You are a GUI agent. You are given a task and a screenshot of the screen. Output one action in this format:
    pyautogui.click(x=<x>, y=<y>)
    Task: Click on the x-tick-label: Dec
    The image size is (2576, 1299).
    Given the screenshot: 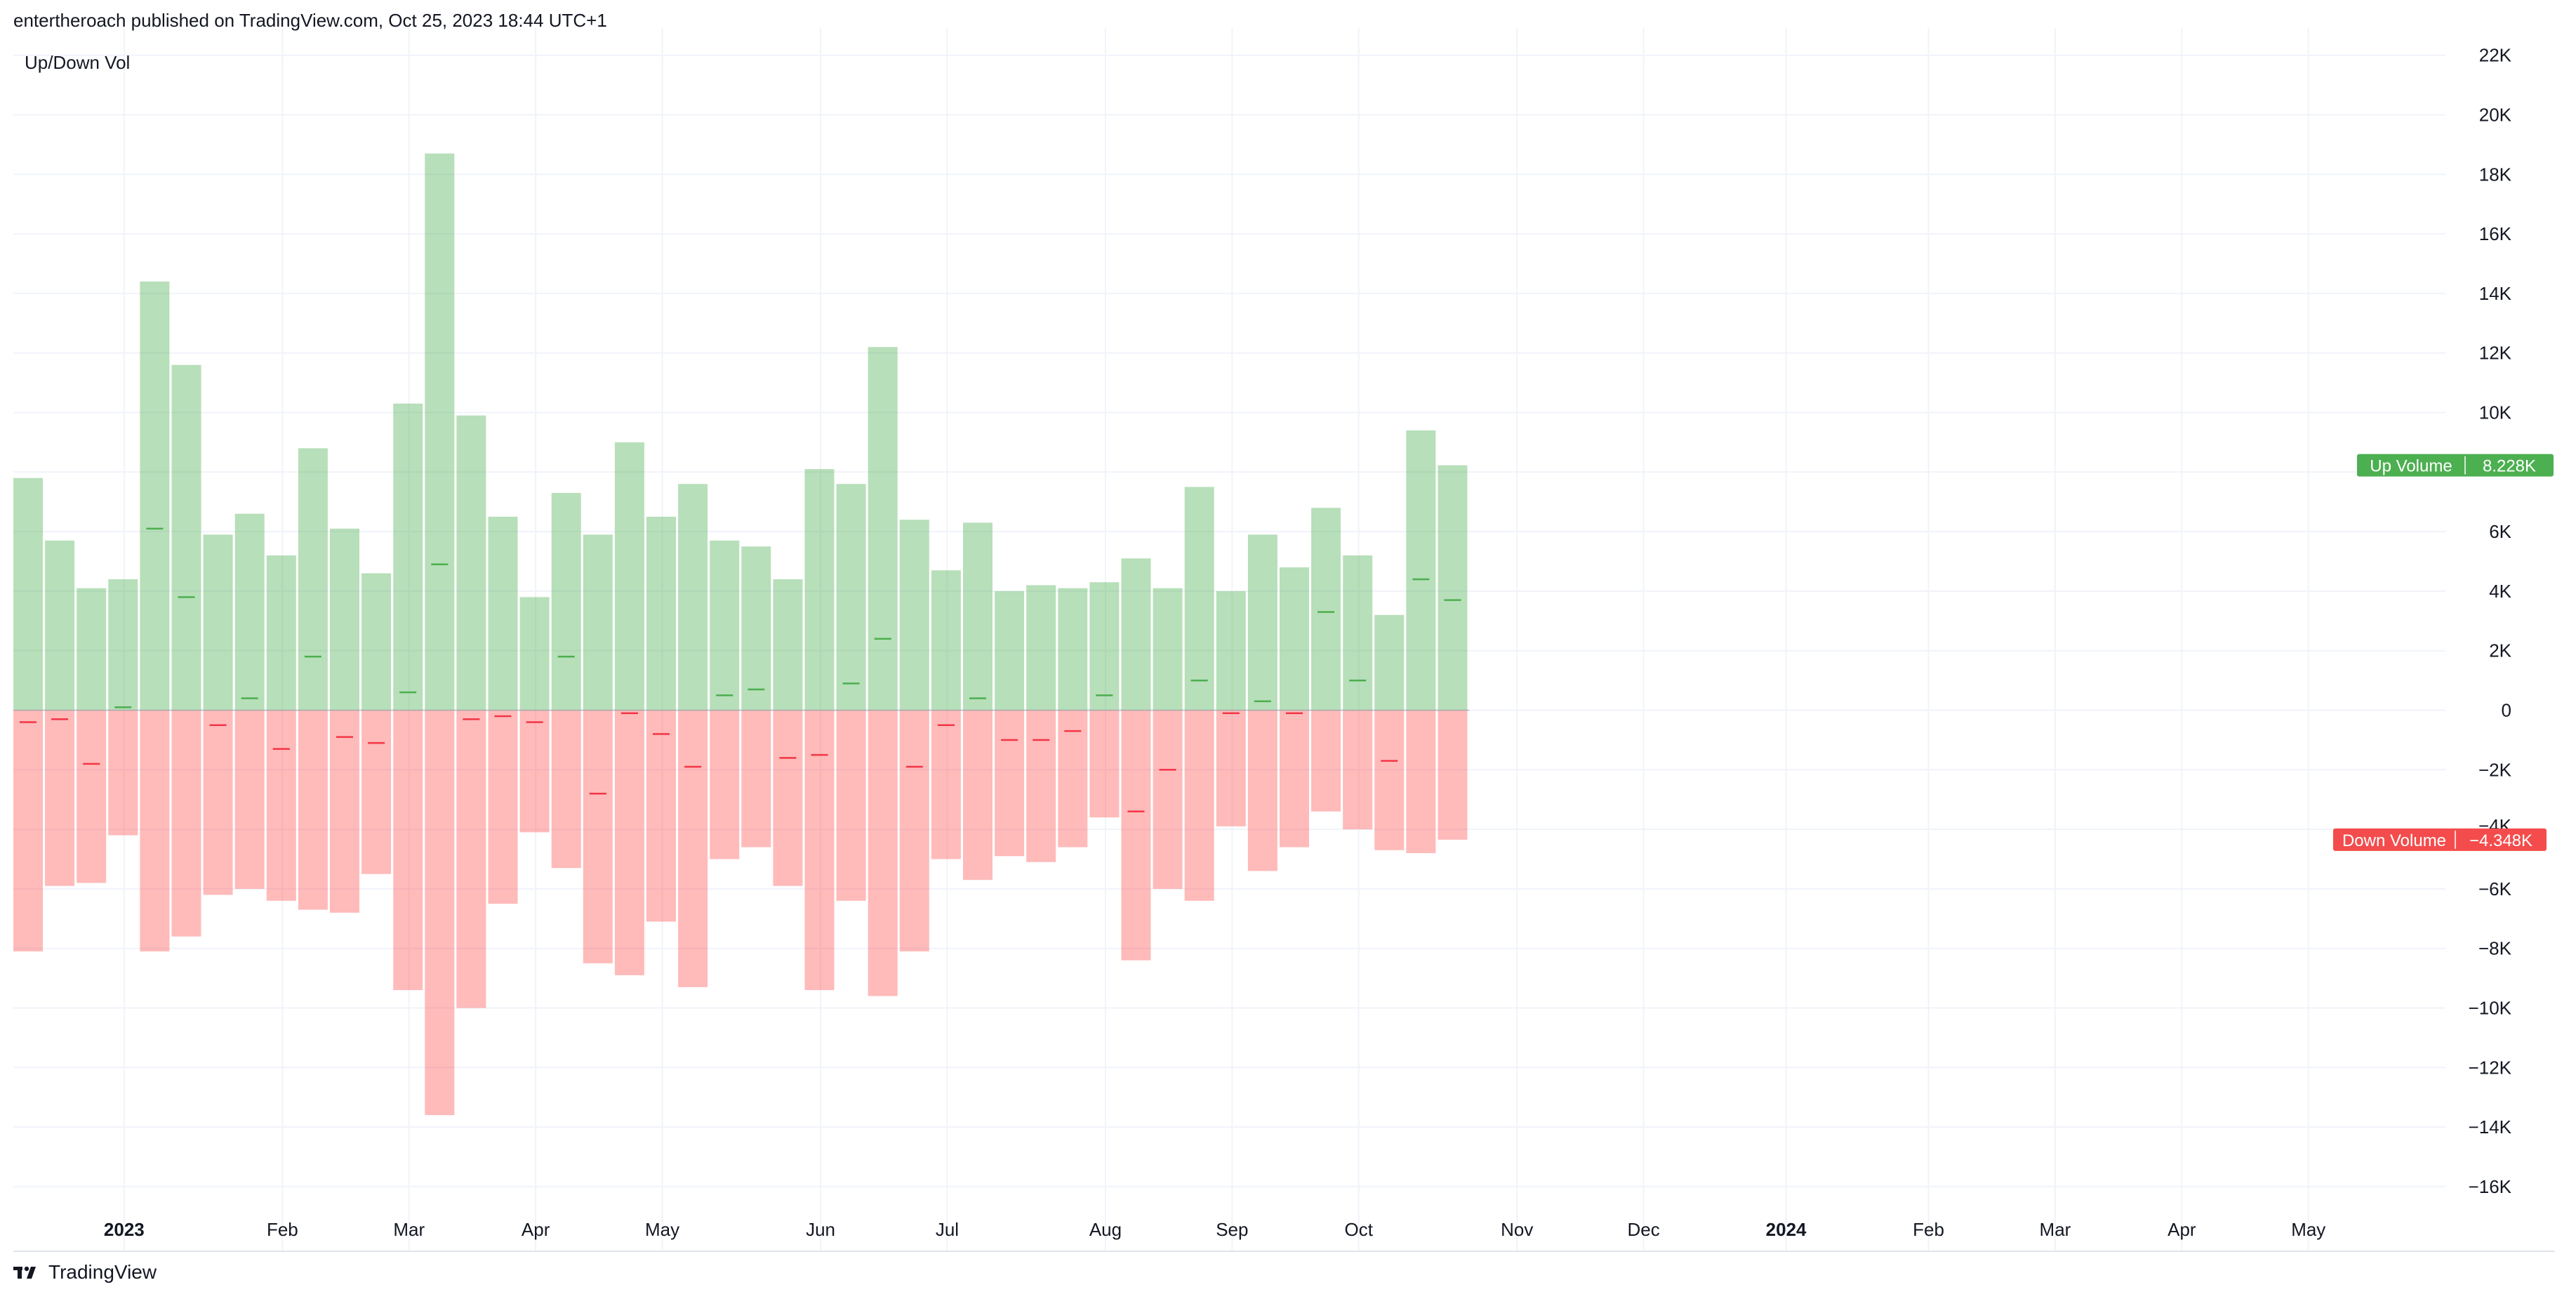 What is the action you would take?
    pyautogui.click(x=1644, y=1229)
    